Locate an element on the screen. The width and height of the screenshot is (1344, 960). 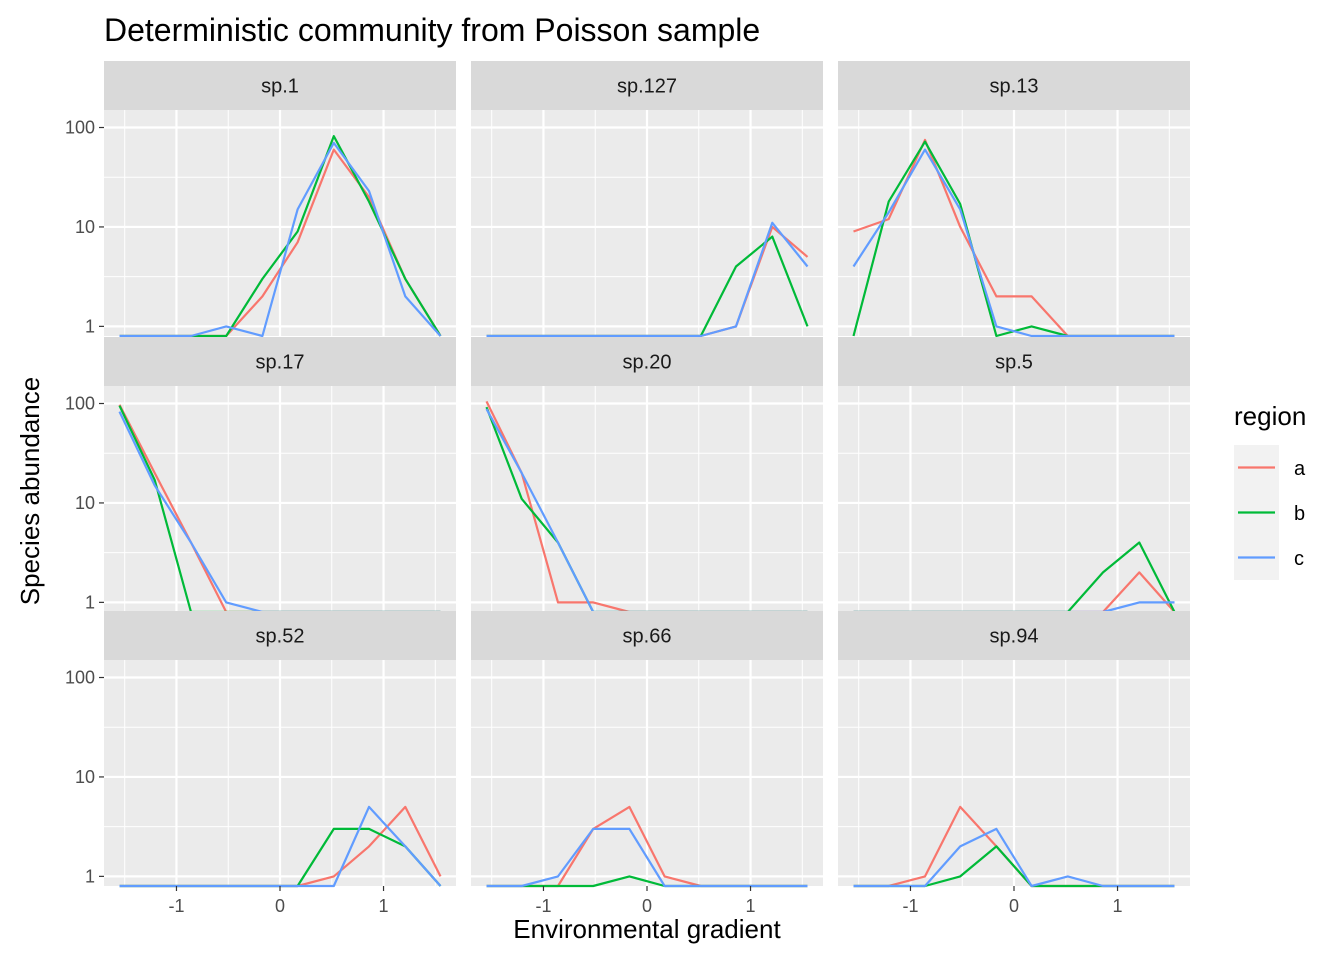
facet-panel: sp.127 is located at coordinates (647, 199).